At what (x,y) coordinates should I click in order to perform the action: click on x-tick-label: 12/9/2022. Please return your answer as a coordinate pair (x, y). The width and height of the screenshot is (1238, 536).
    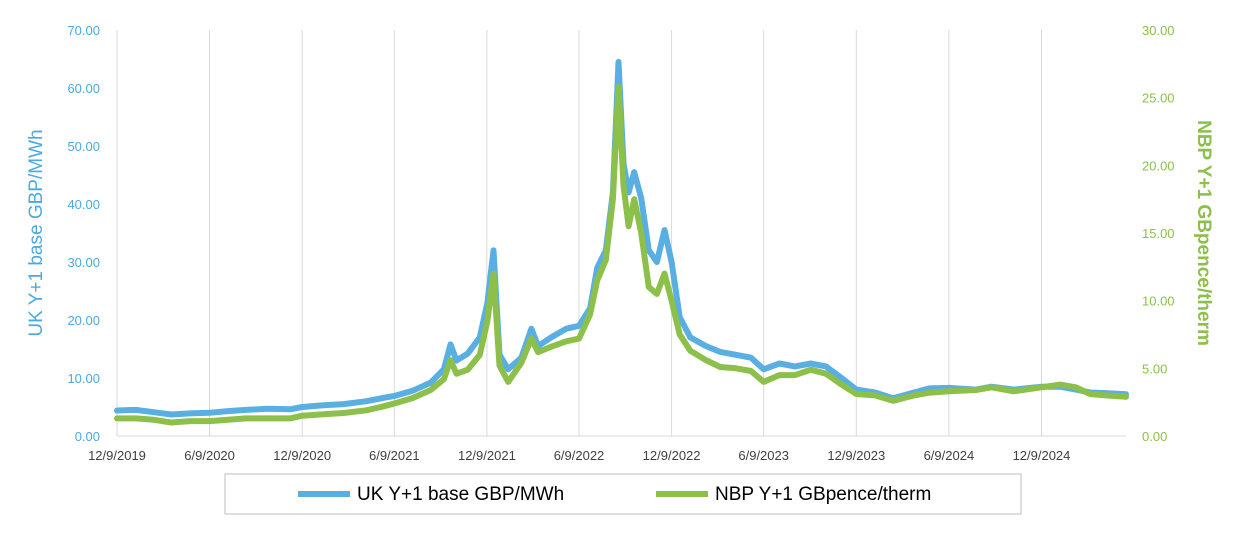
    Looking at the image, I should click on (672, 455).